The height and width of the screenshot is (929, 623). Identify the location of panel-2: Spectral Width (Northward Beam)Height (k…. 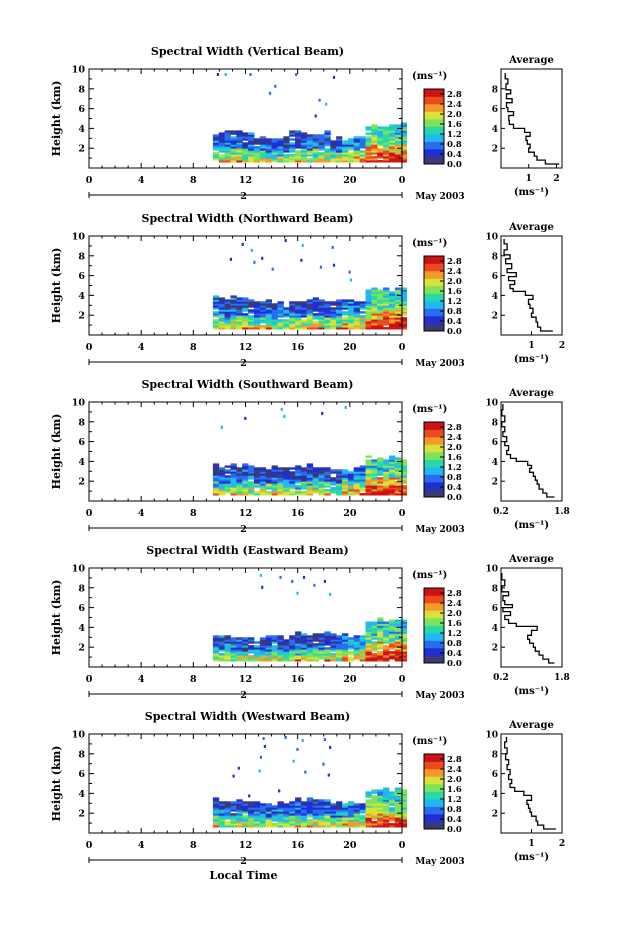
(307, 290).